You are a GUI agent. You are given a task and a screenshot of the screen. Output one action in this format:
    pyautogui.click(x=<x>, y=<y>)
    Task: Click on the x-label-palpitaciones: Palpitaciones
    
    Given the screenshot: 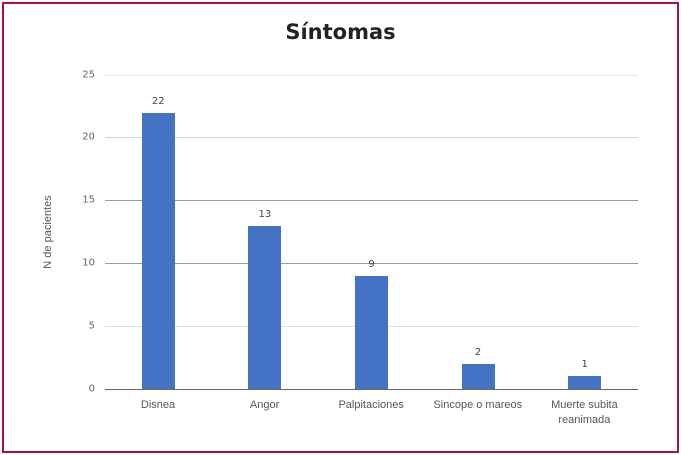 What is the action you would take?
    pyautogui.click(x=371, y=405)
    